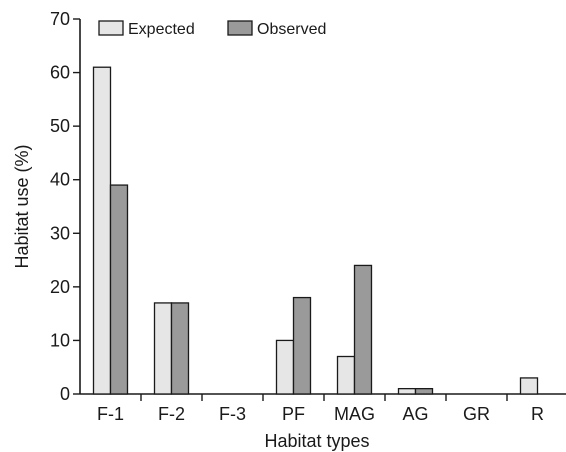 The height and width of the screenshot is (452, 566). I want to click on x-tick-label: PF, so click(293, 414).